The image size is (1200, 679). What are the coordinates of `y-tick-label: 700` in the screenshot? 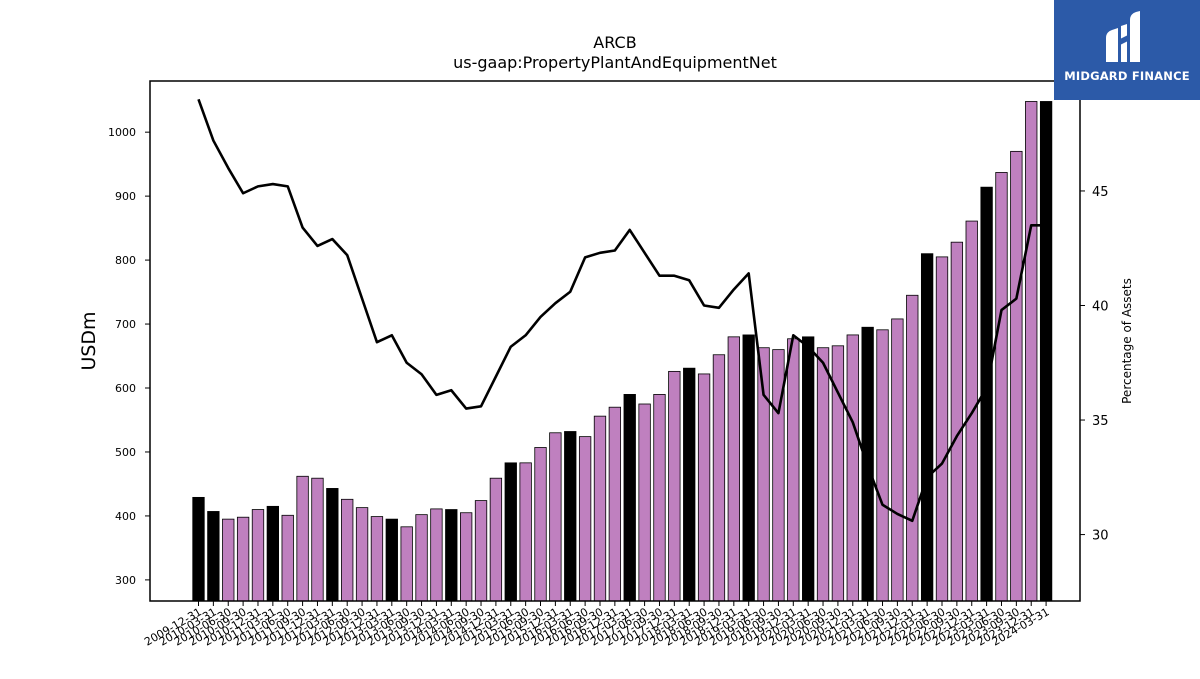 It's located at (125, 324).